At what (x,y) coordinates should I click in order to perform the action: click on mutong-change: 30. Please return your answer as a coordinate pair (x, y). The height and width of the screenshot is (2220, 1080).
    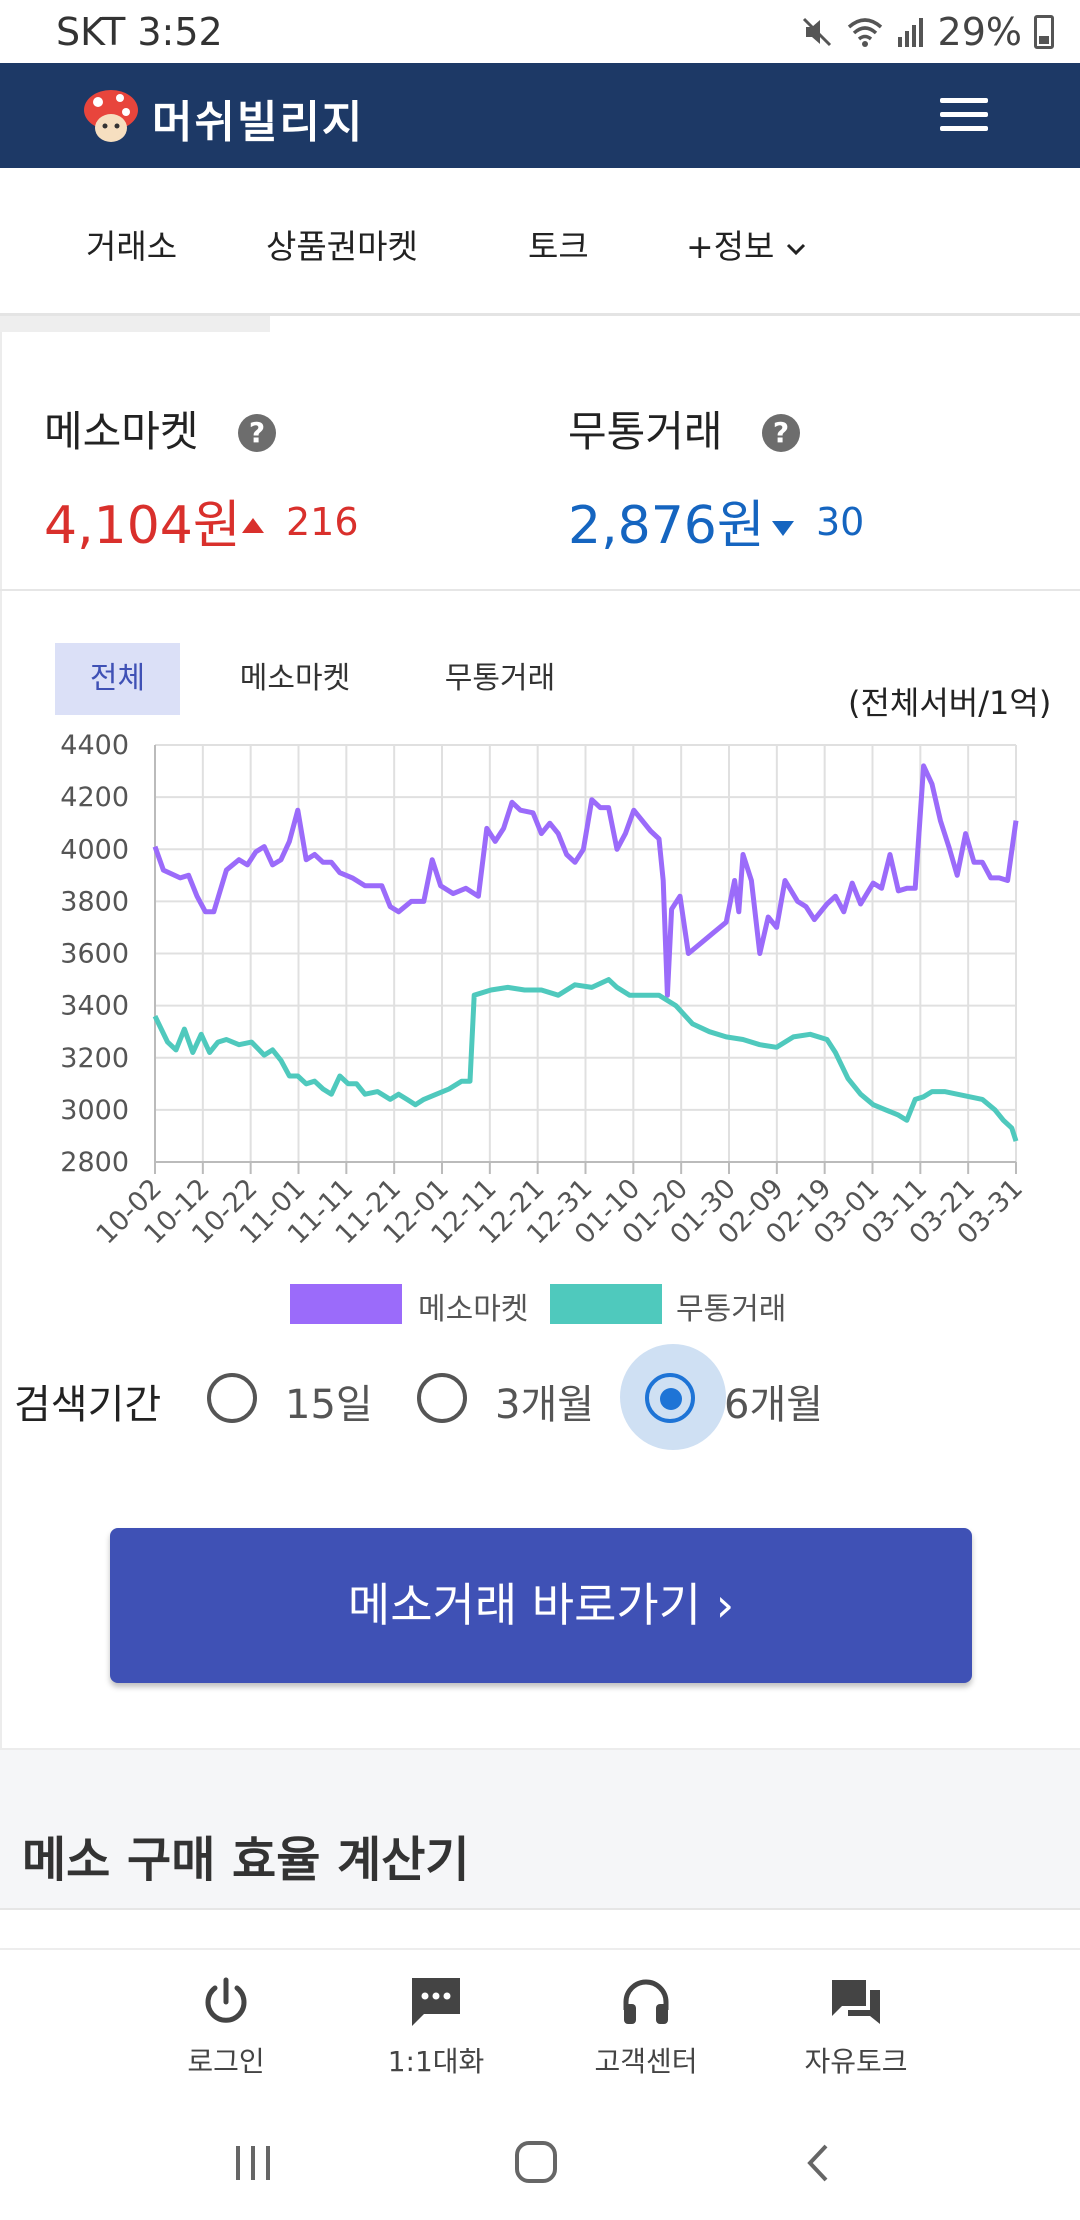
    Looking at the image, I should click on (840, 522).